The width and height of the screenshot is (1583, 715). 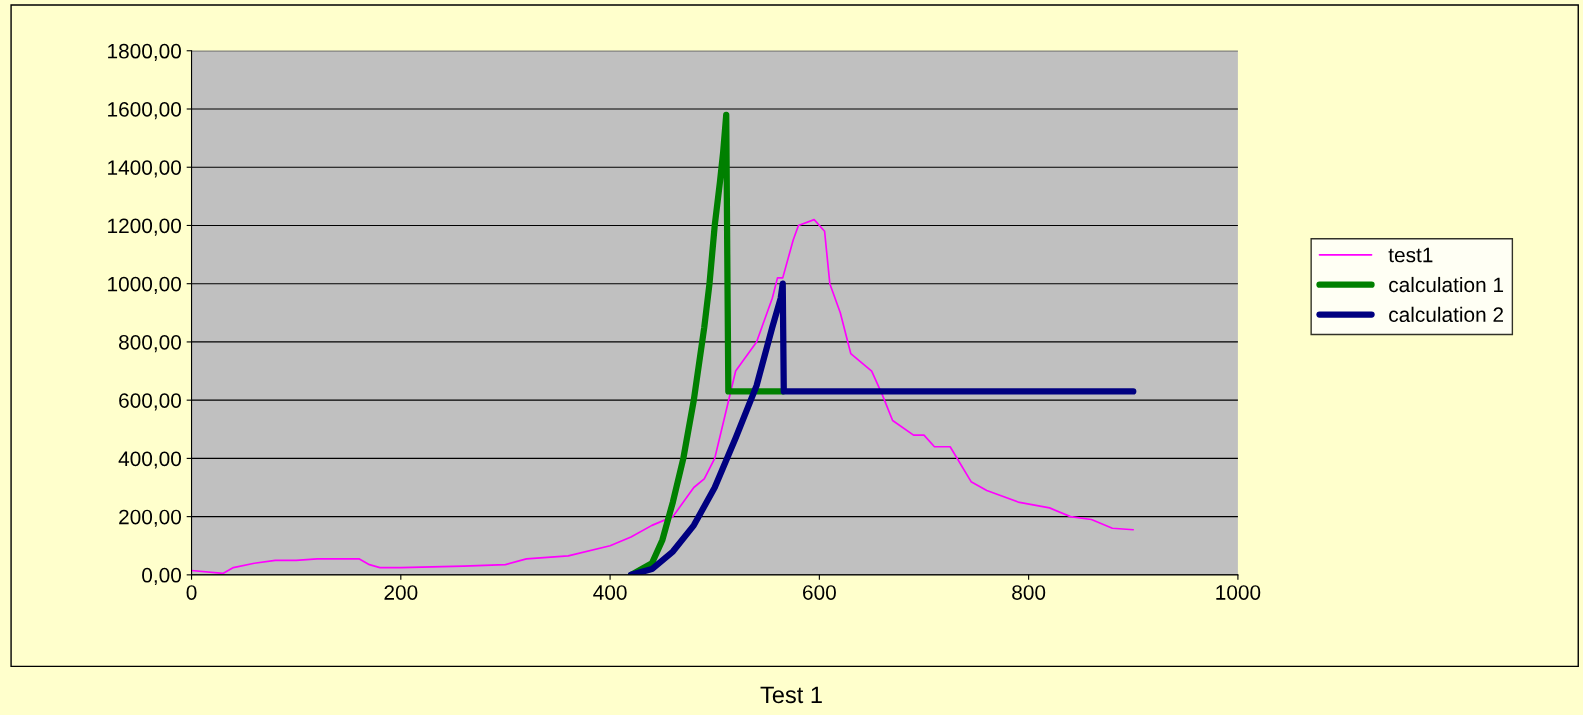 I want to click on y-tick-label: 1000,00, so click(x=145, y=285).